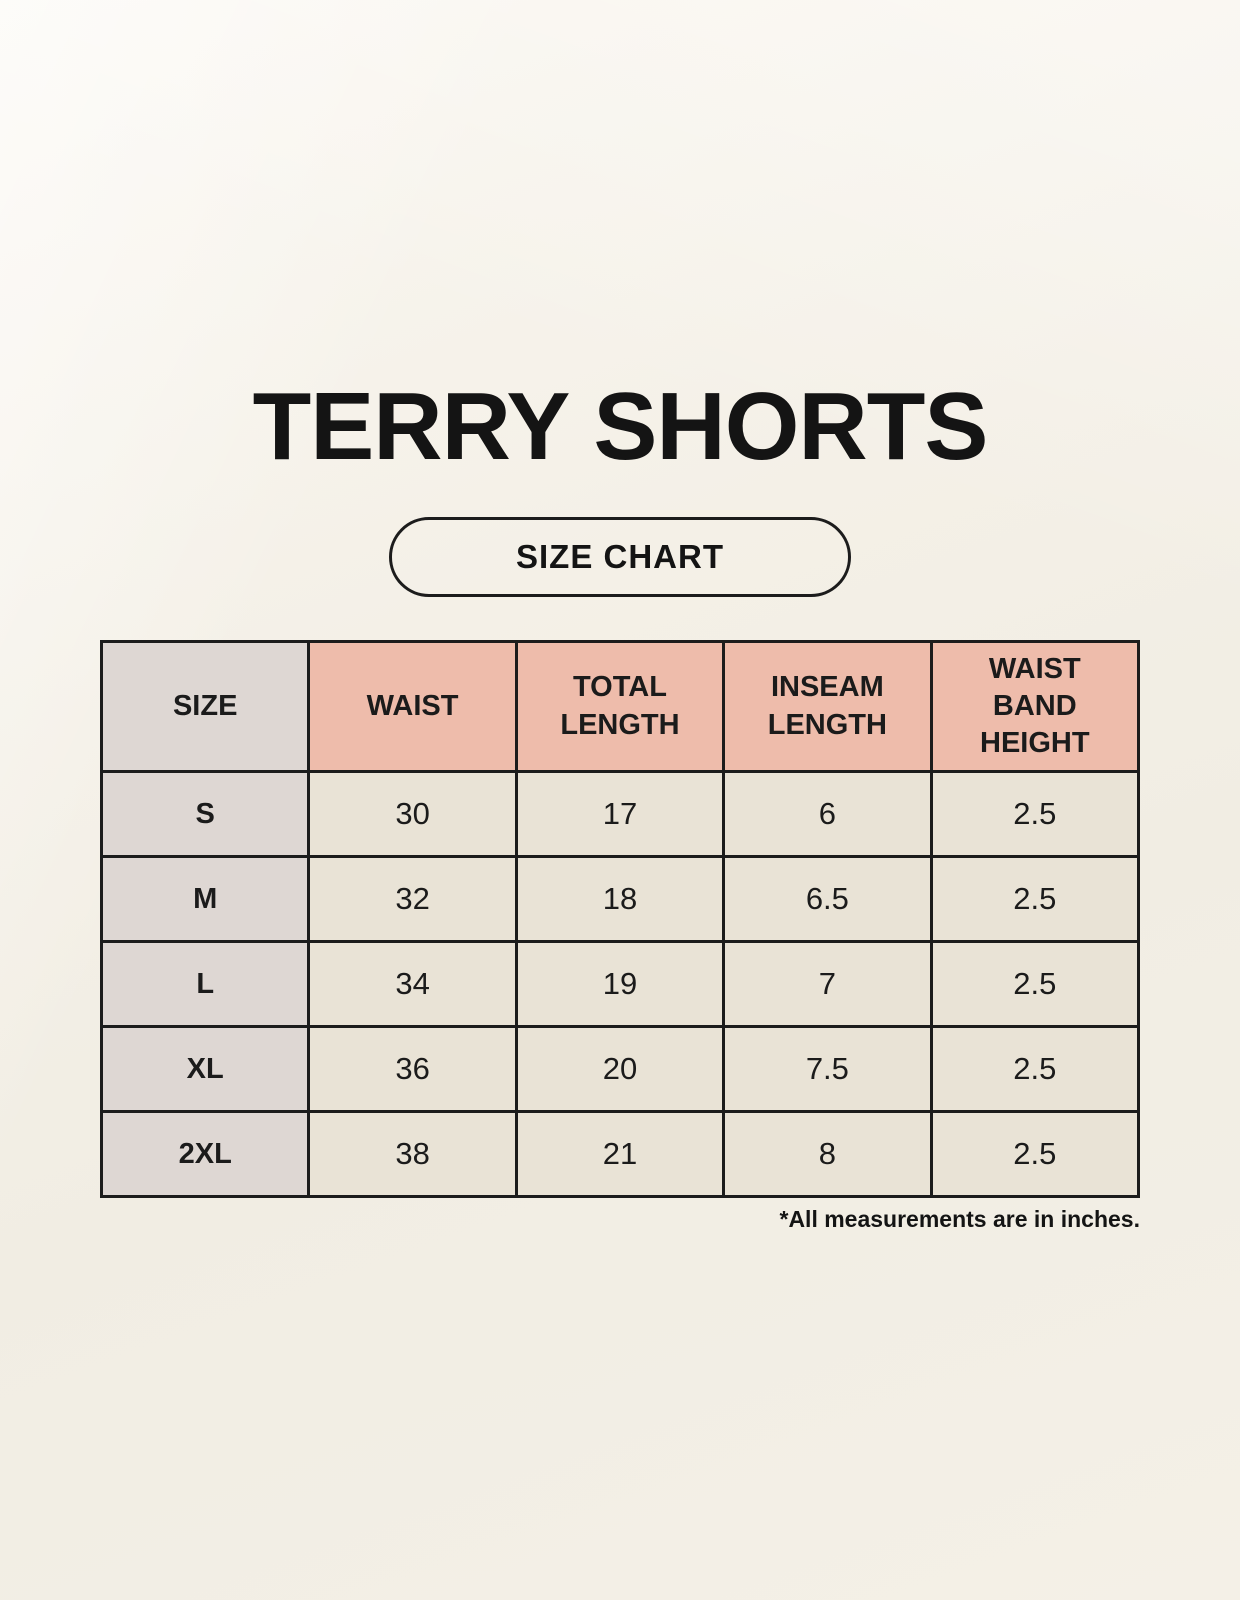 The image size is (1240, 1600). Describe the element at coordinates (412, 1069) in the screenshot. I see `measurement-cell: 36` at that location.